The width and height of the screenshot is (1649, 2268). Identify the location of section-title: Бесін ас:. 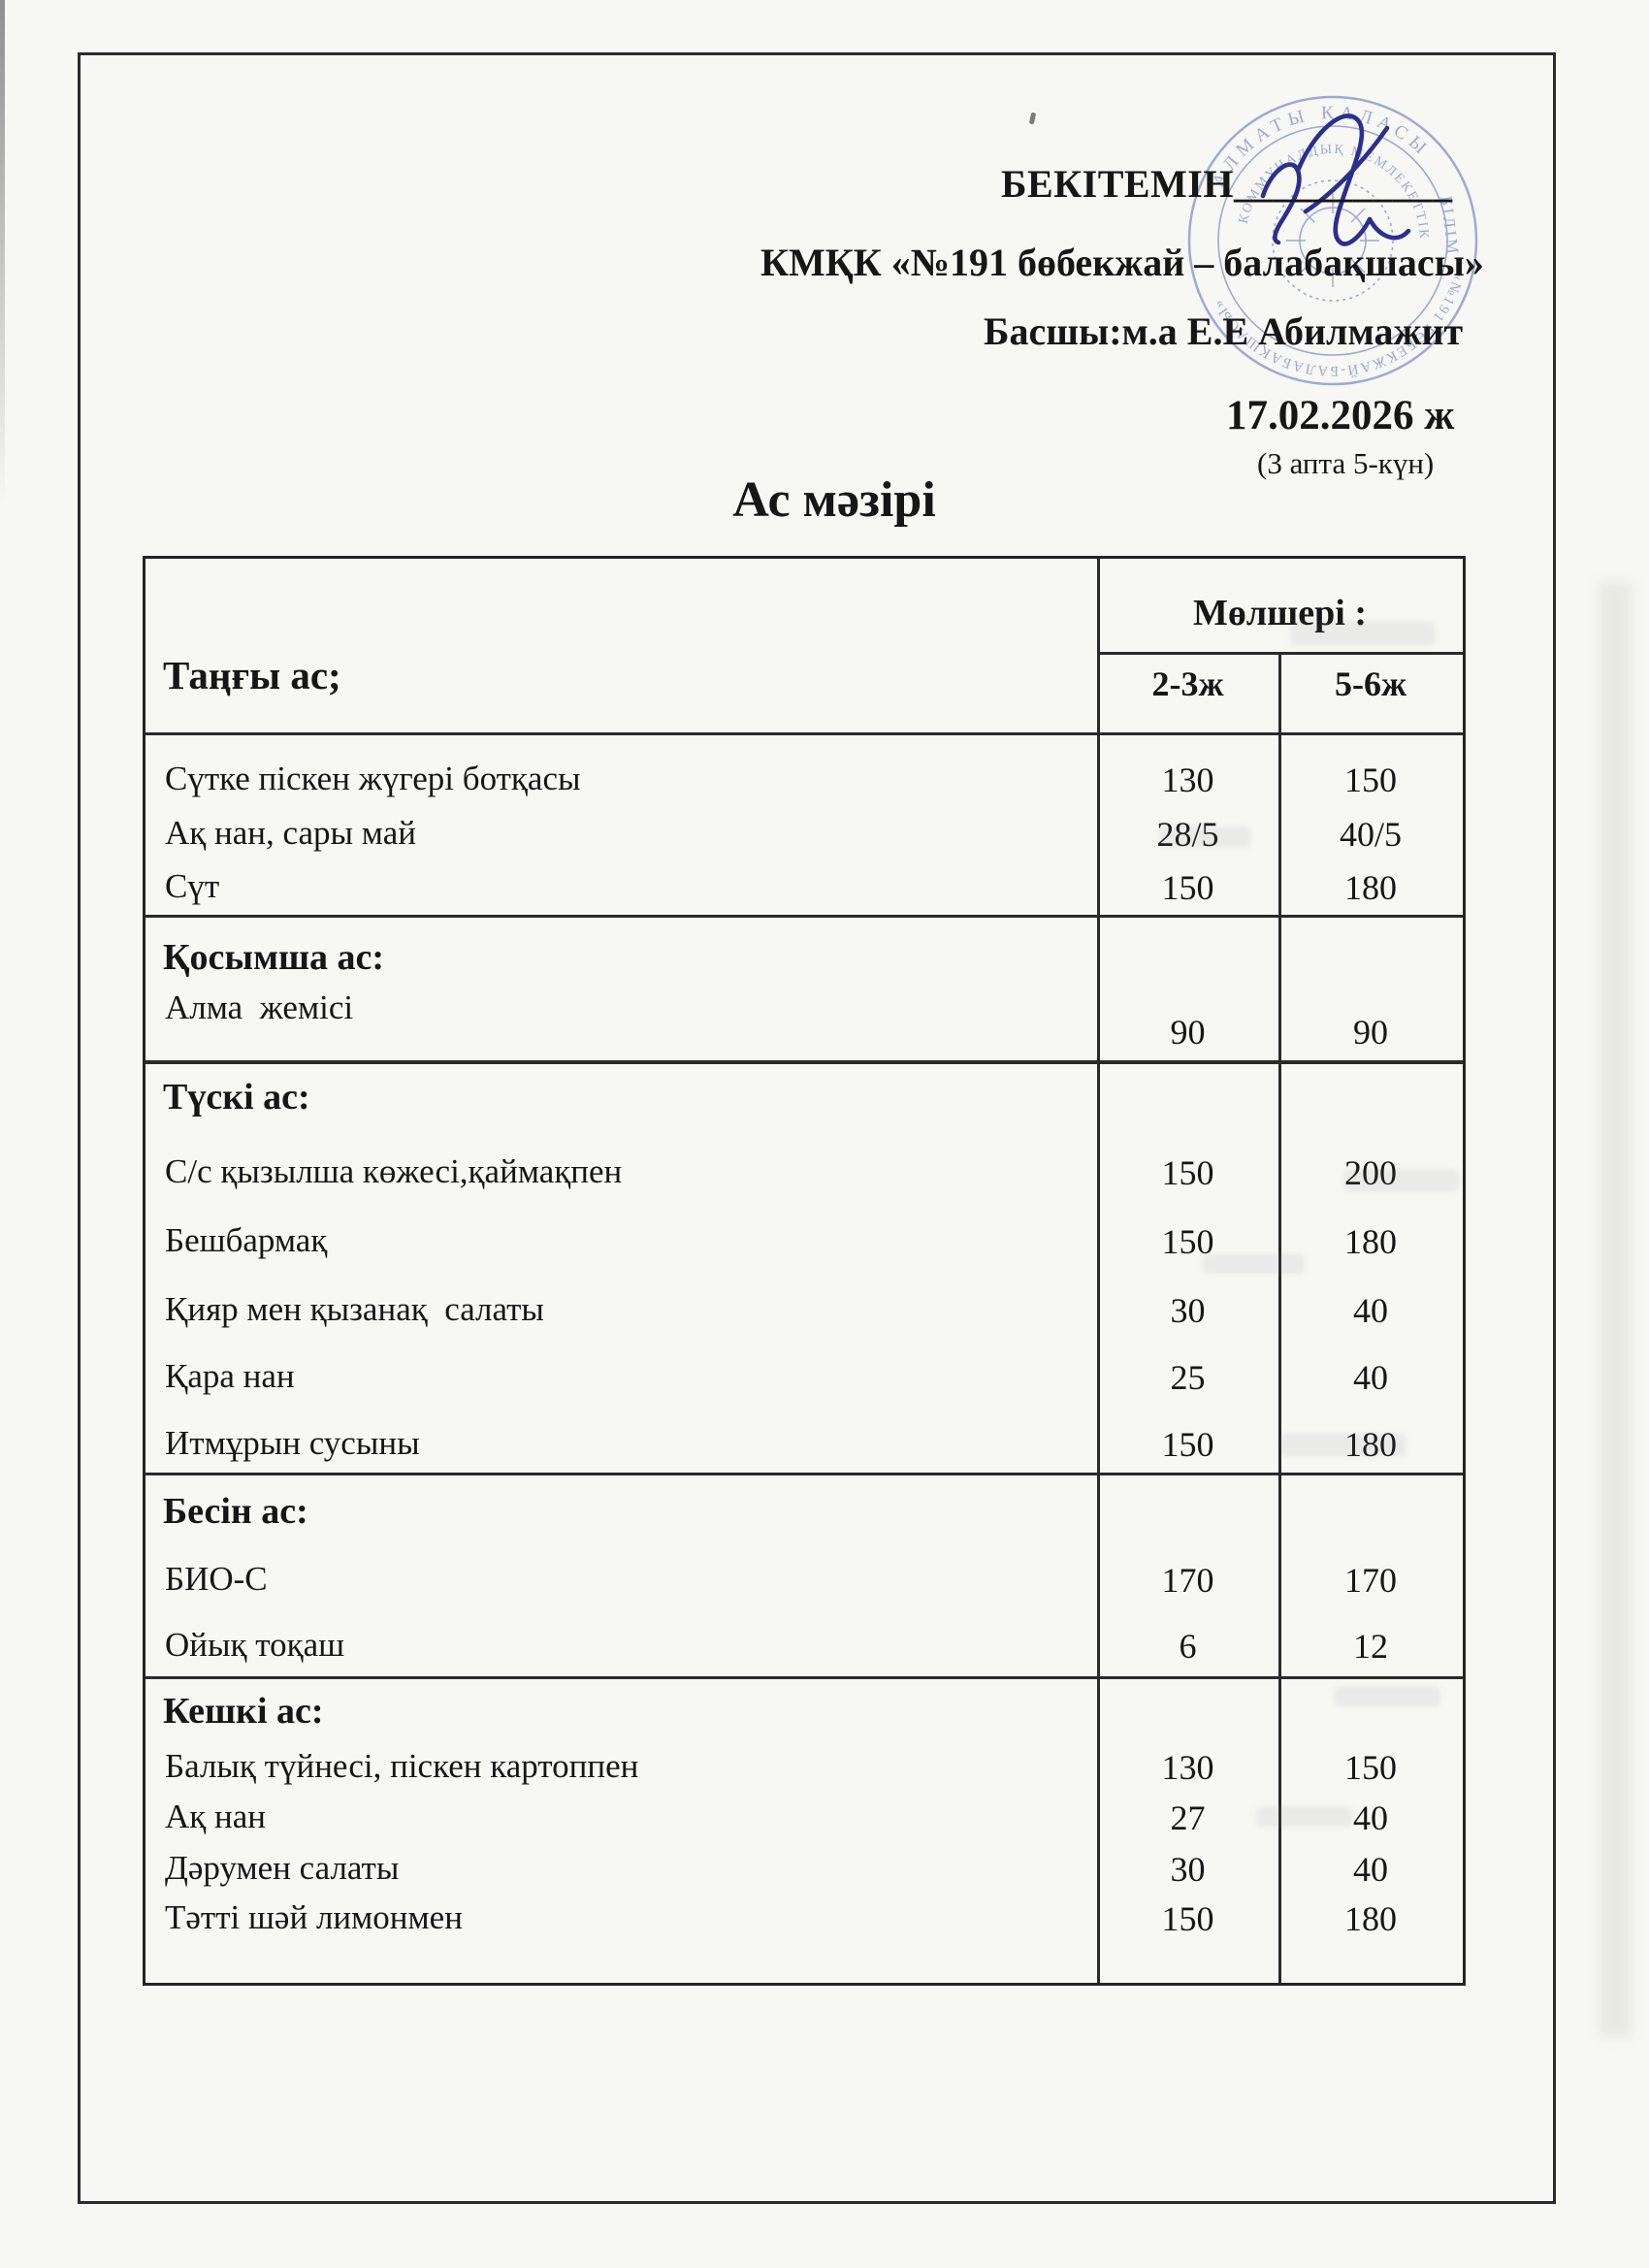
(235, 1511).